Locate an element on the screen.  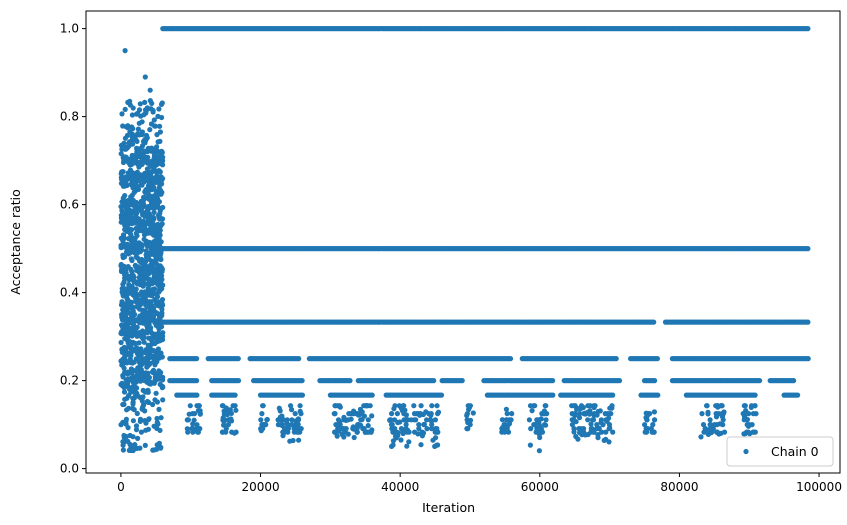
x-tick-label: 20000 is located at coordinates (260, 487).